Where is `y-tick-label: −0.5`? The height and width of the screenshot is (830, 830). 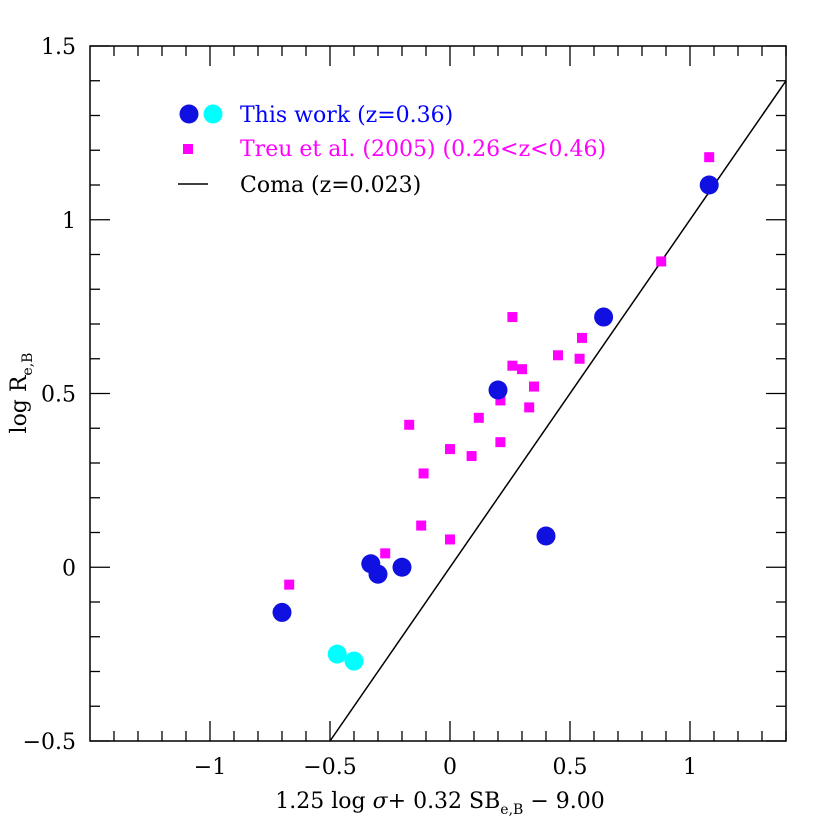 y-tick-label: −0.5 is located at coordinates (49, 742).